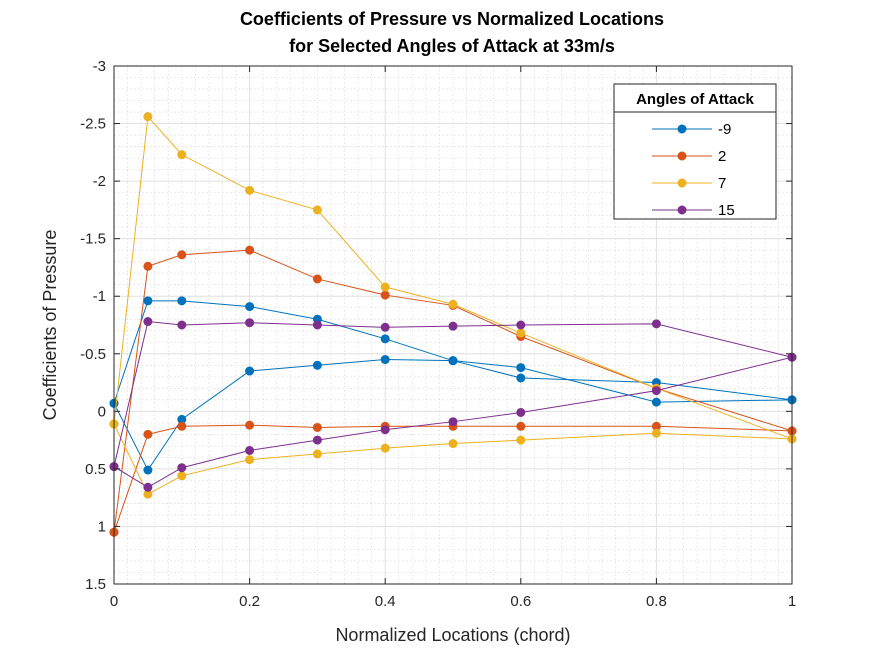 Image resolution: width=875 pixels, height=656 pixels. I want to click on y-tick-label: 1.5, so click(95, 584).